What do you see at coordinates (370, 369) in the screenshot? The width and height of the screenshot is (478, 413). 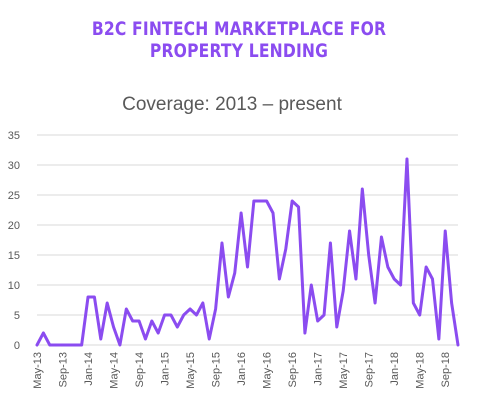 I see `x-tick-label: Sep-17` at bounding box center [370, 369].